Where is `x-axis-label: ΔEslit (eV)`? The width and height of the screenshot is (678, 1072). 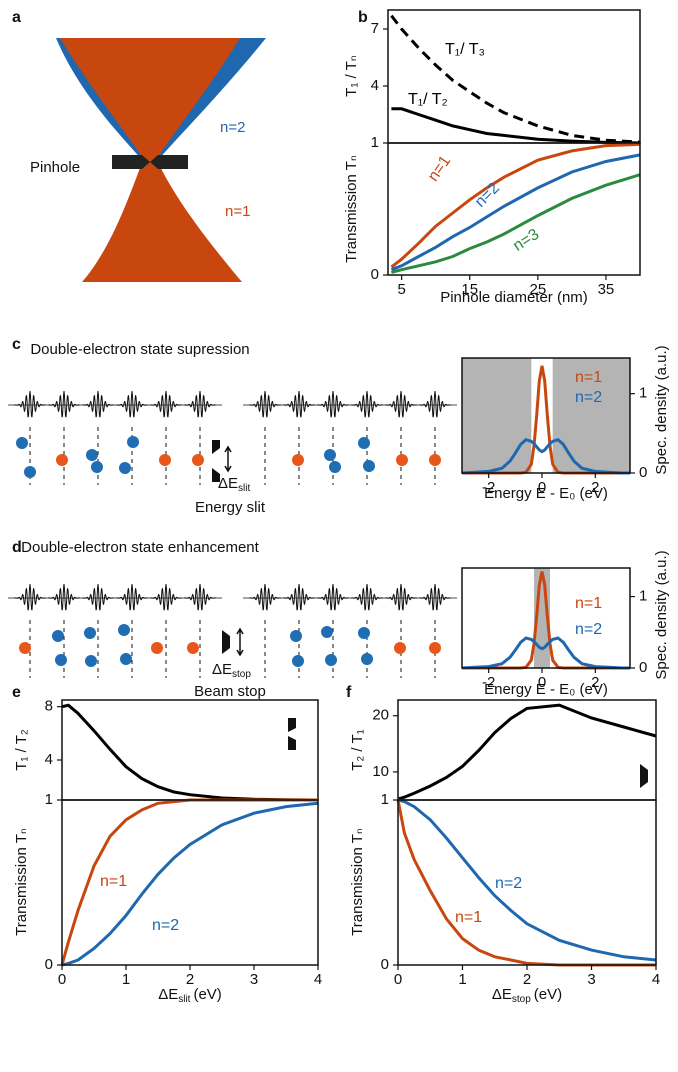 x-axis-label: ΔEslit (eV) is located at coordinates (190, 995).